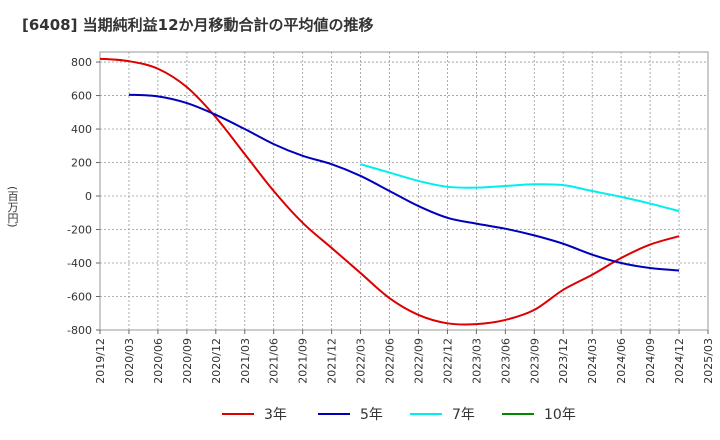 The width and height of the screenshot is (720, 440). I want to click on x-tick-label: 2024/03, so click(592, 361).